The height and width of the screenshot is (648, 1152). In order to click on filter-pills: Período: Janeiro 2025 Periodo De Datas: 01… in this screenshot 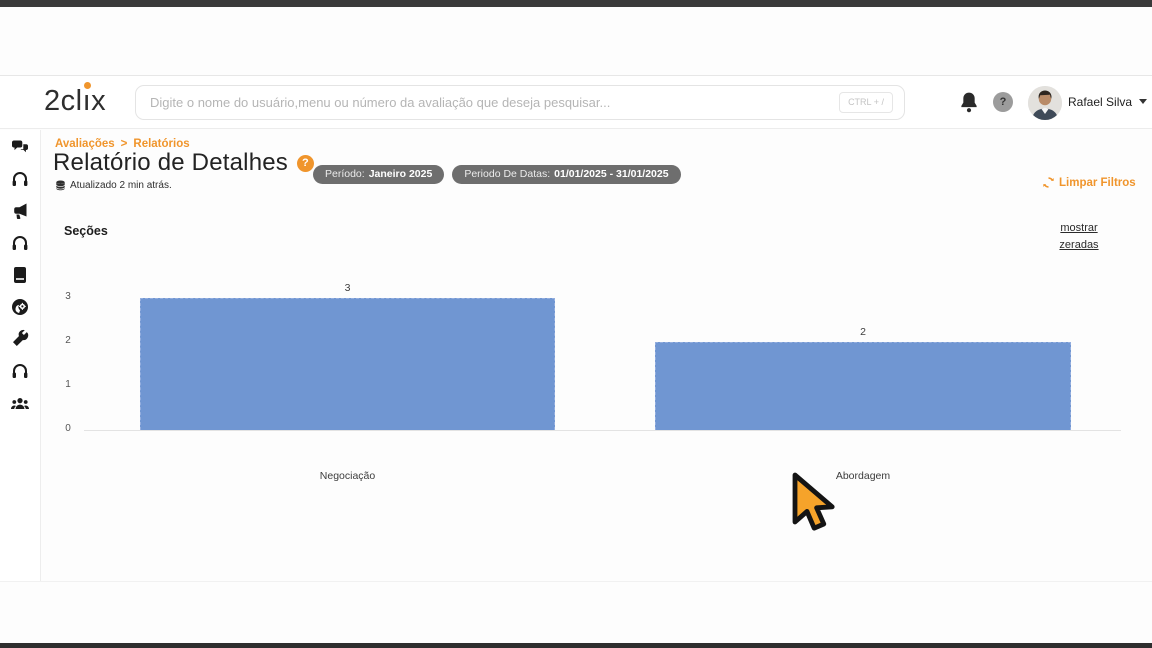, I will do `click(497, 174)`.